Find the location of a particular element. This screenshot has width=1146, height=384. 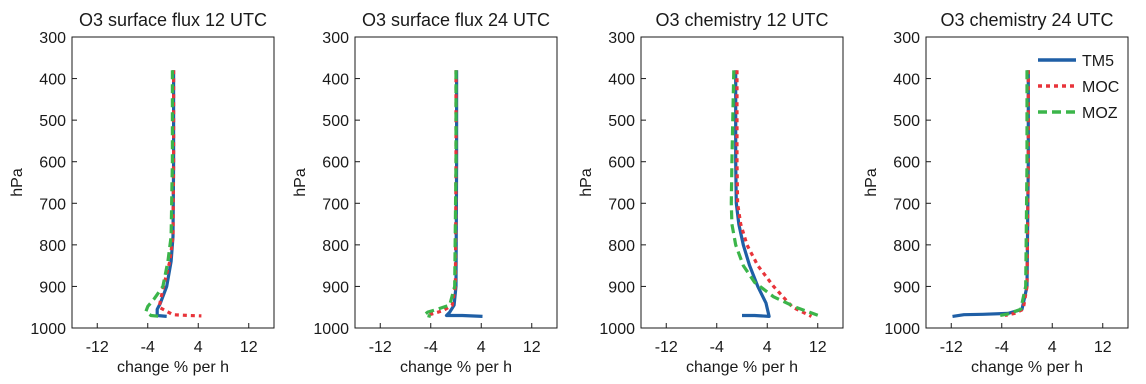

legend-label: MOZ is located at coordinates (1100, 113).